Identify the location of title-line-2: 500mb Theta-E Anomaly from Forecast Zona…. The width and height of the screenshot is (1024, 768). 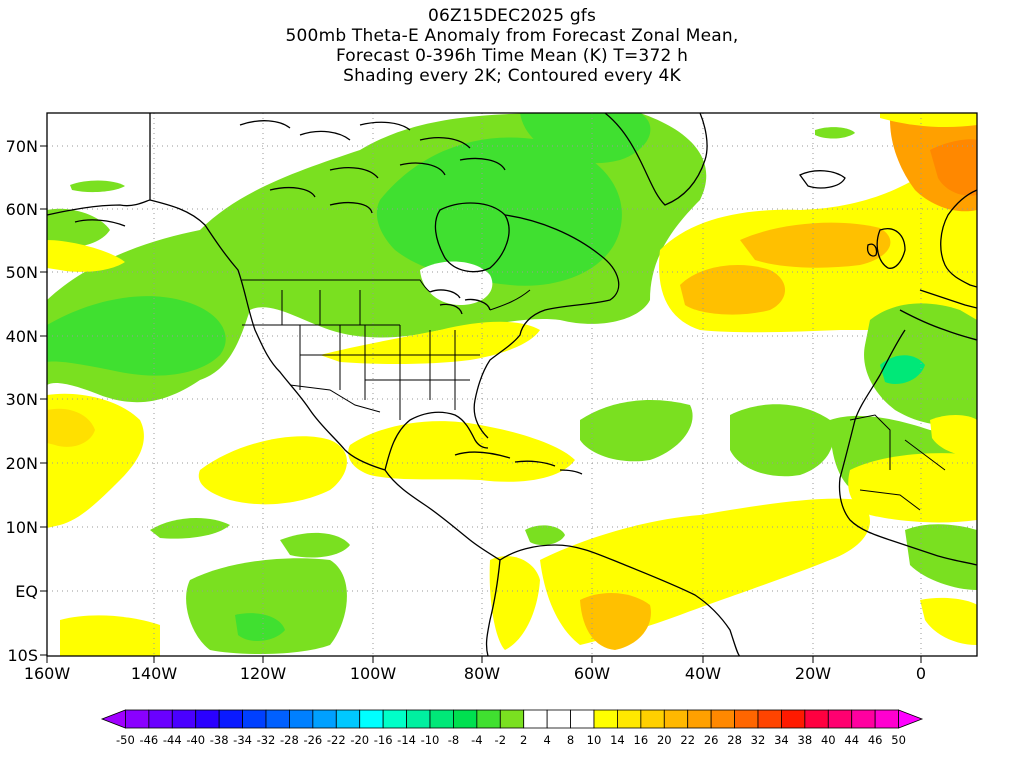
(512, 36).